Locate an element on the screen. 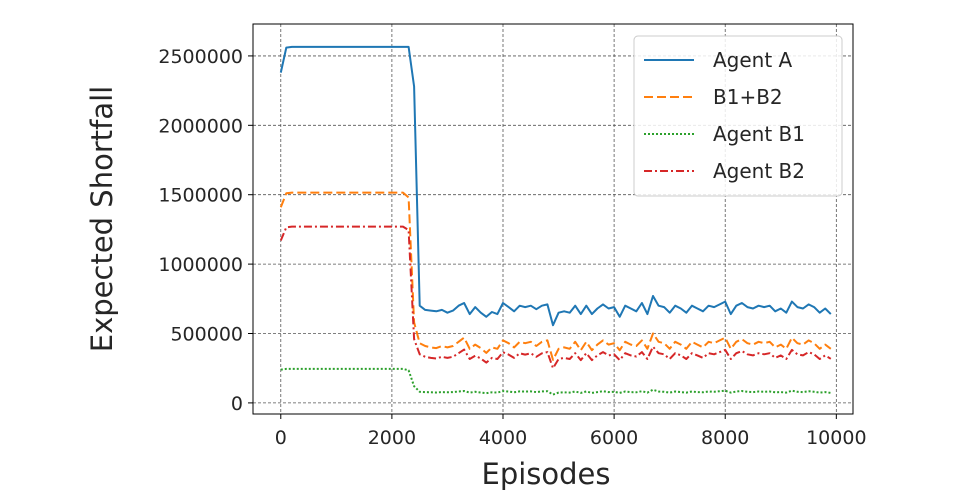  y-tick-label: 0 is located at coordinates (237, 404).